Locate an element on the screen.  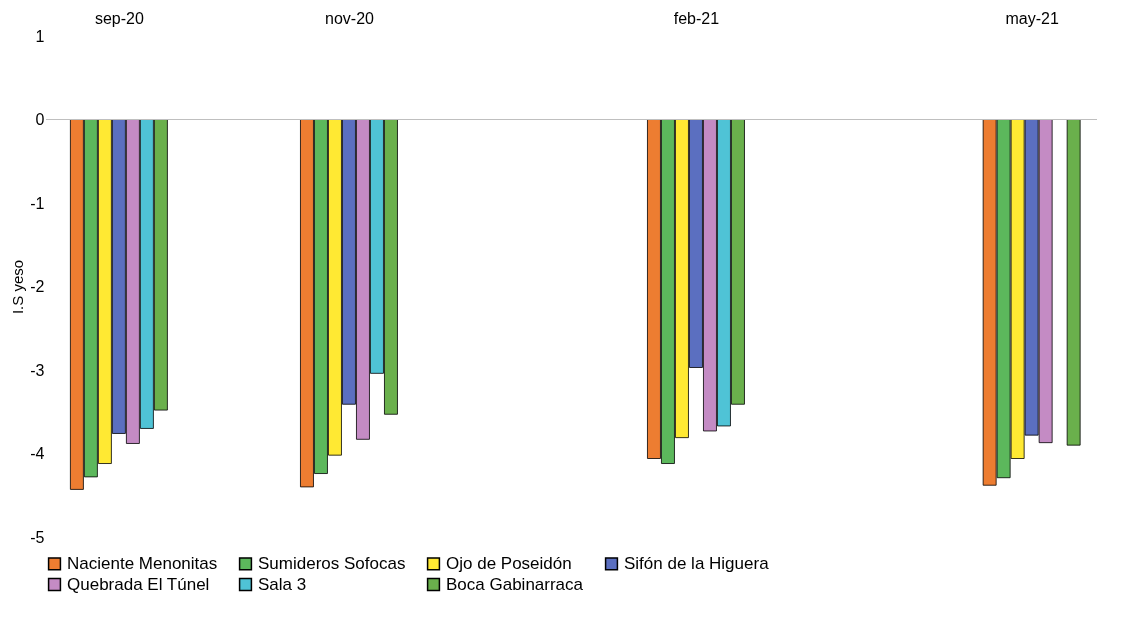
y-tick-label: -2 is located at coordinates (37, 286).